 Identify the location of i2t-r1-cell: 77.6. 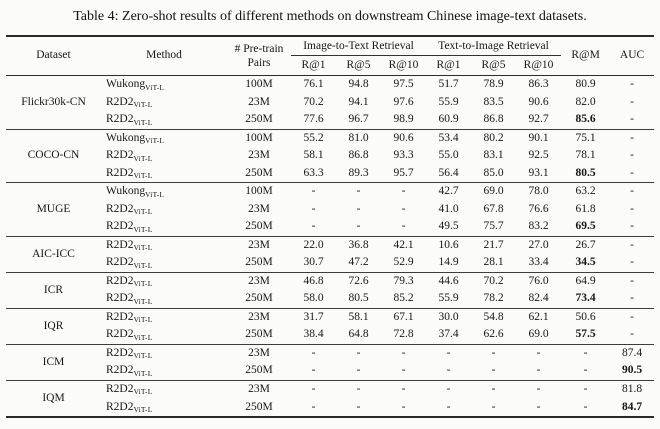
(313, 119).